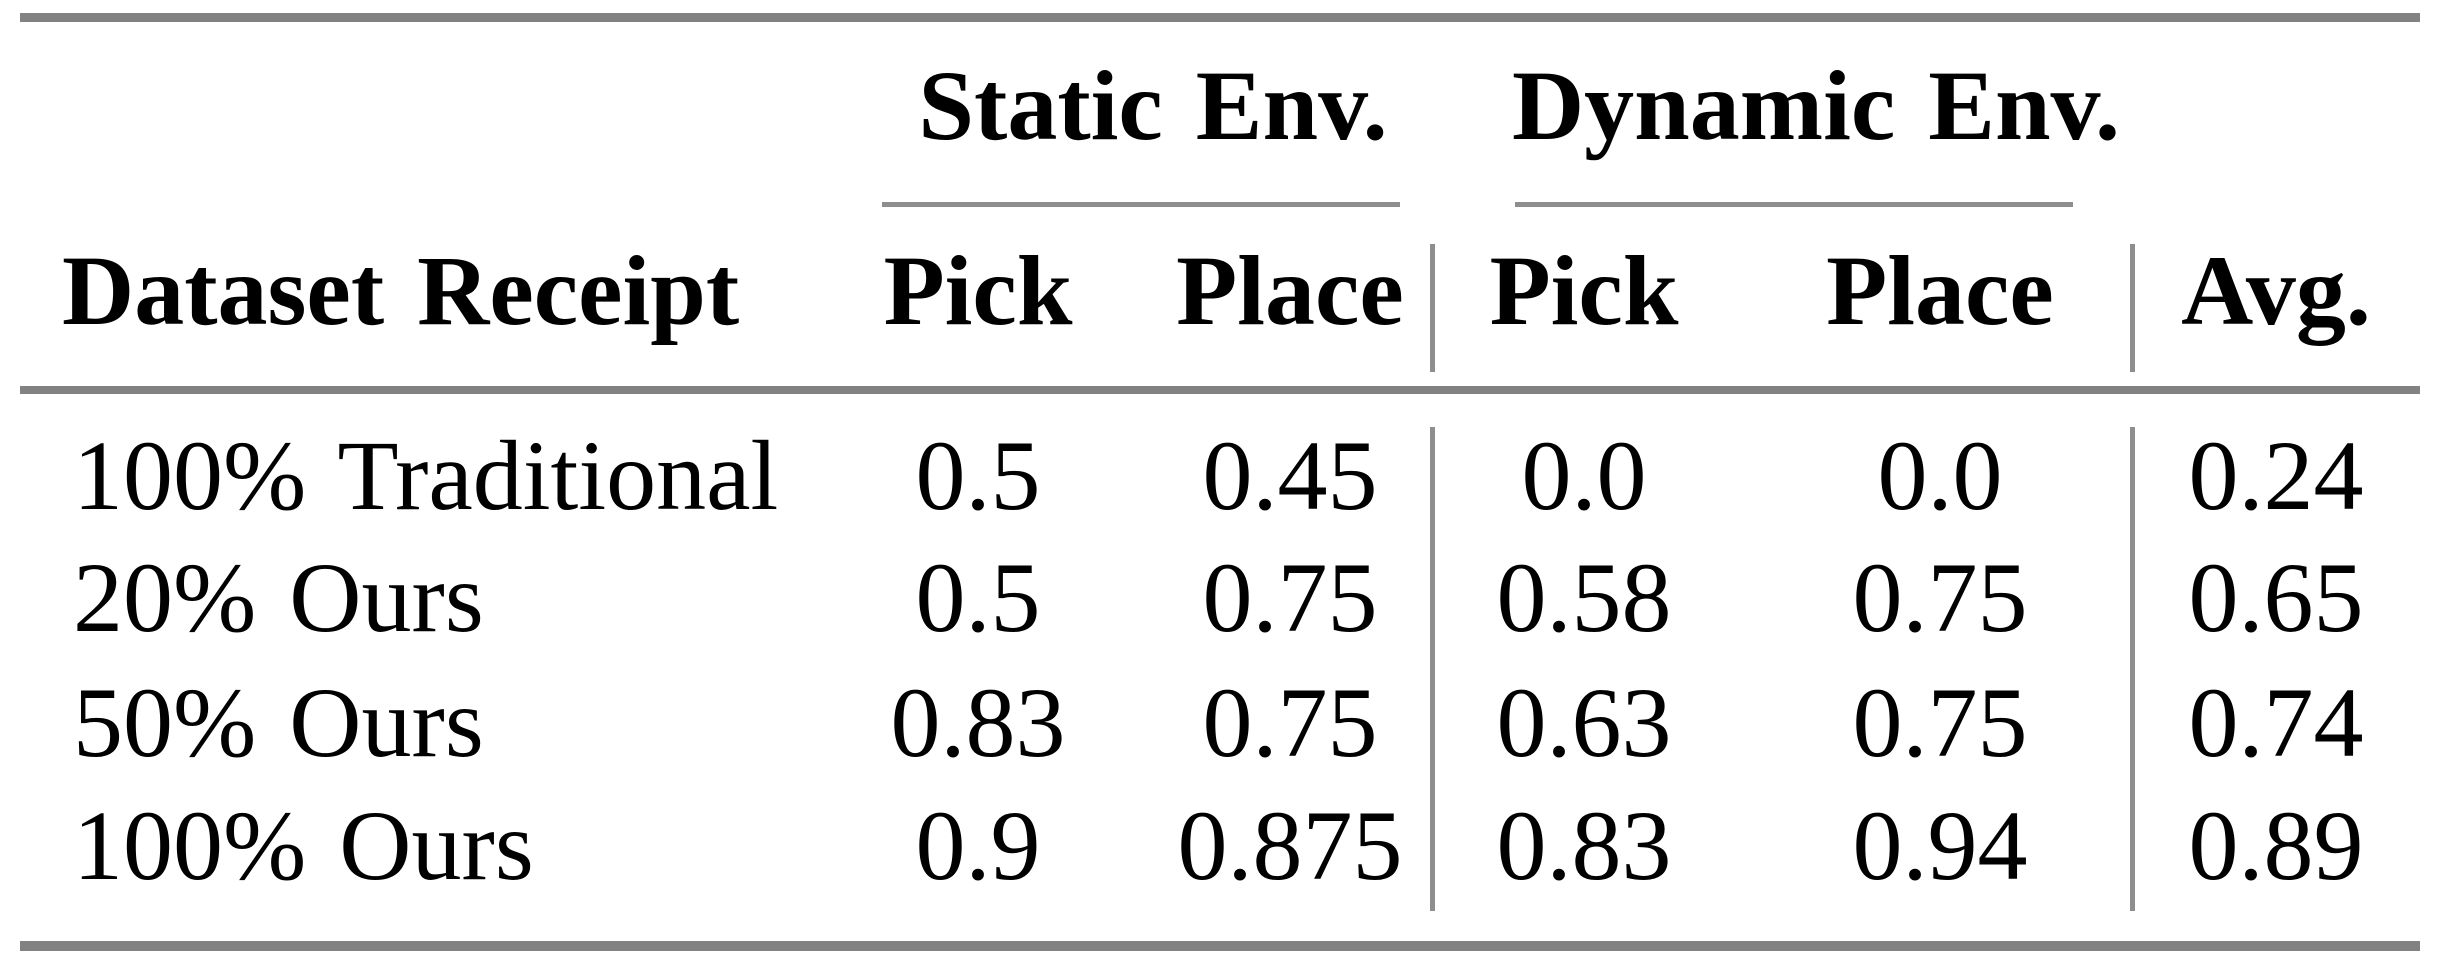  Describe the element at coordinates (978, 845) in the screenshot. I see `table-cell: 0.9` at that location.